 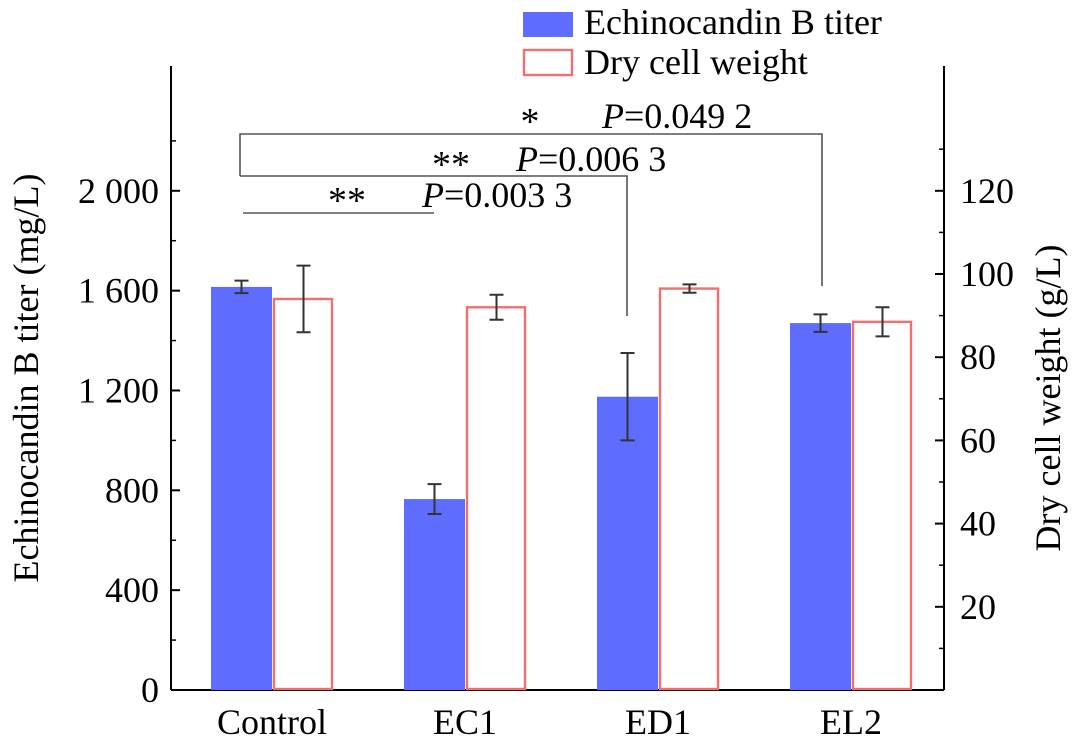 I want to click on left-tick-label: 400, so click(x=132, y=590).